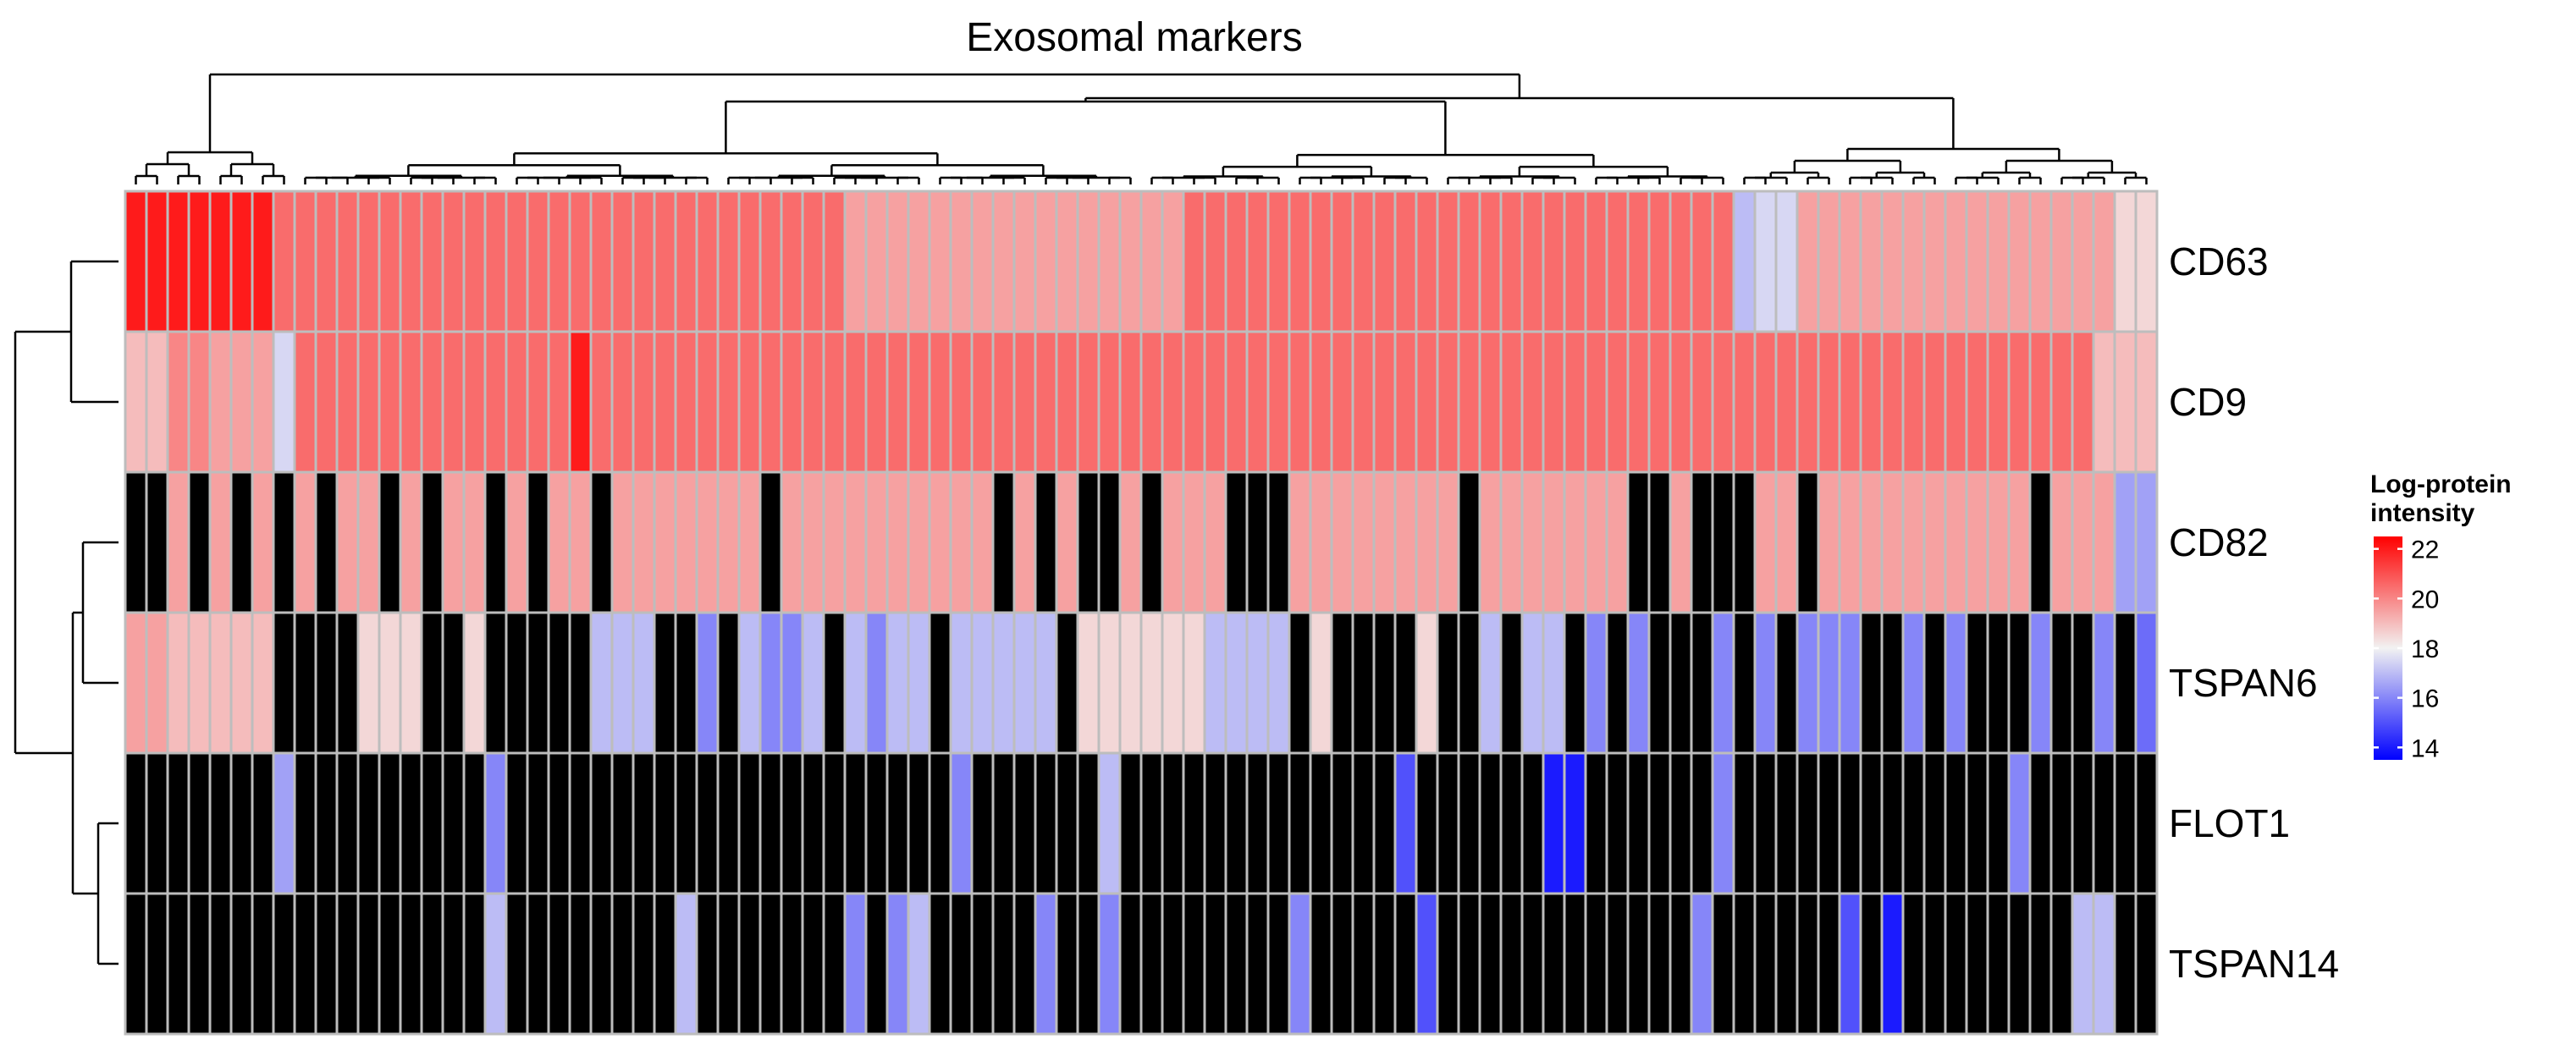  I want to click on legend-tick-label: 22, so click(2425, 550).